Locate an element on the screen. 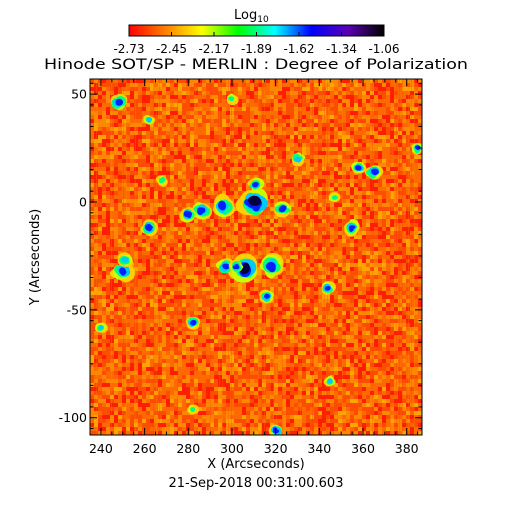 The height and width of the screenshot is (512, 512). x-tick-label: 340 is located at coordinates (319, 448).